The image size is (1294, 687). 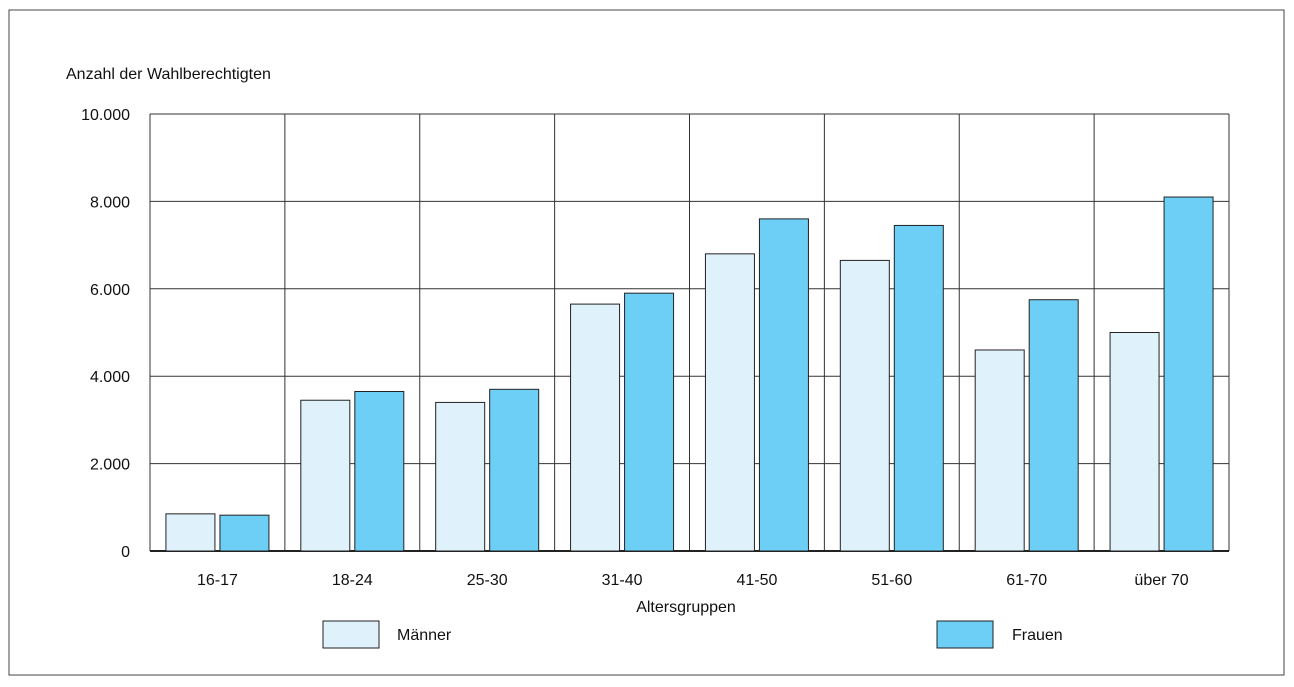 I want to click on x-tick-label: 31-40, so click(x=622, y=580).